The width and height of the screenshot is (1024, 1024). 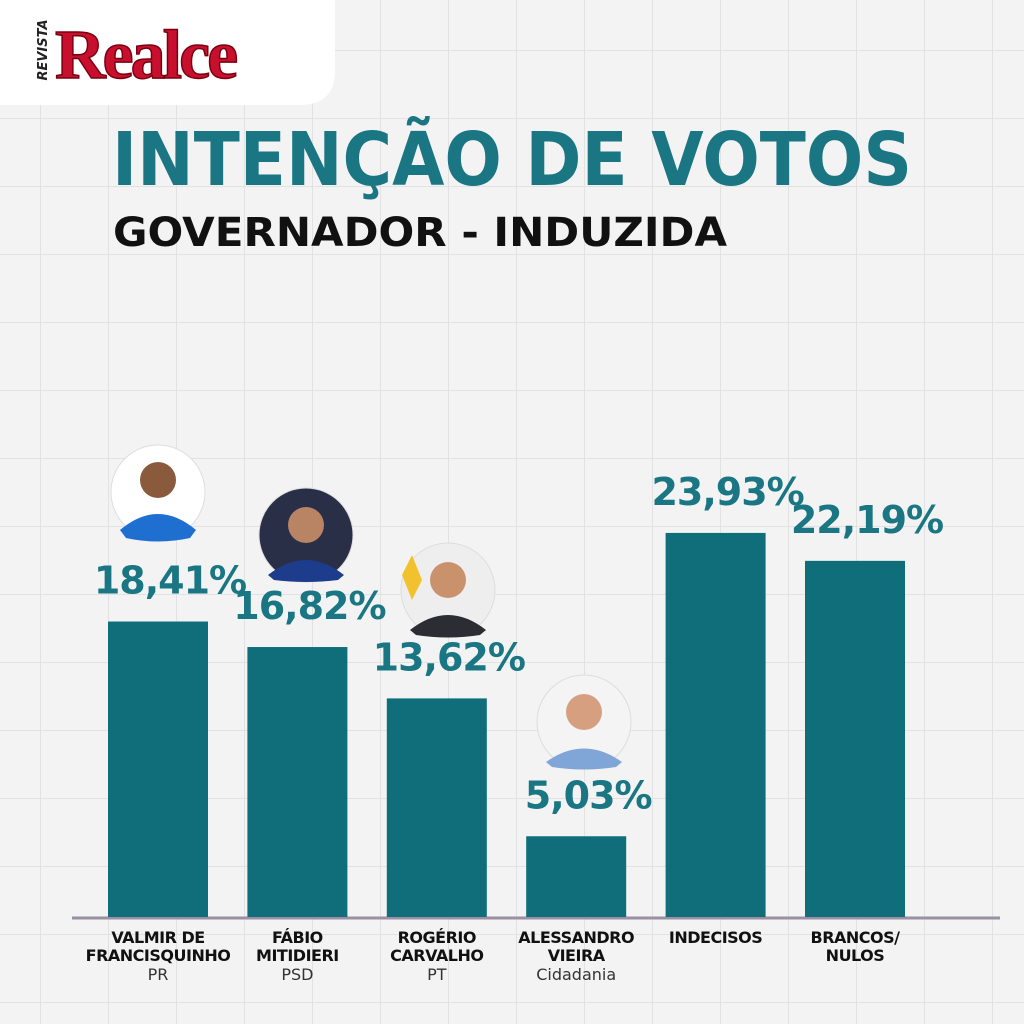 What do you see at coordinates (512, 159) in the screenshot?
I see `chart-title: INTENÇÃO DE VOTOS` at bounding box center [512, 159].